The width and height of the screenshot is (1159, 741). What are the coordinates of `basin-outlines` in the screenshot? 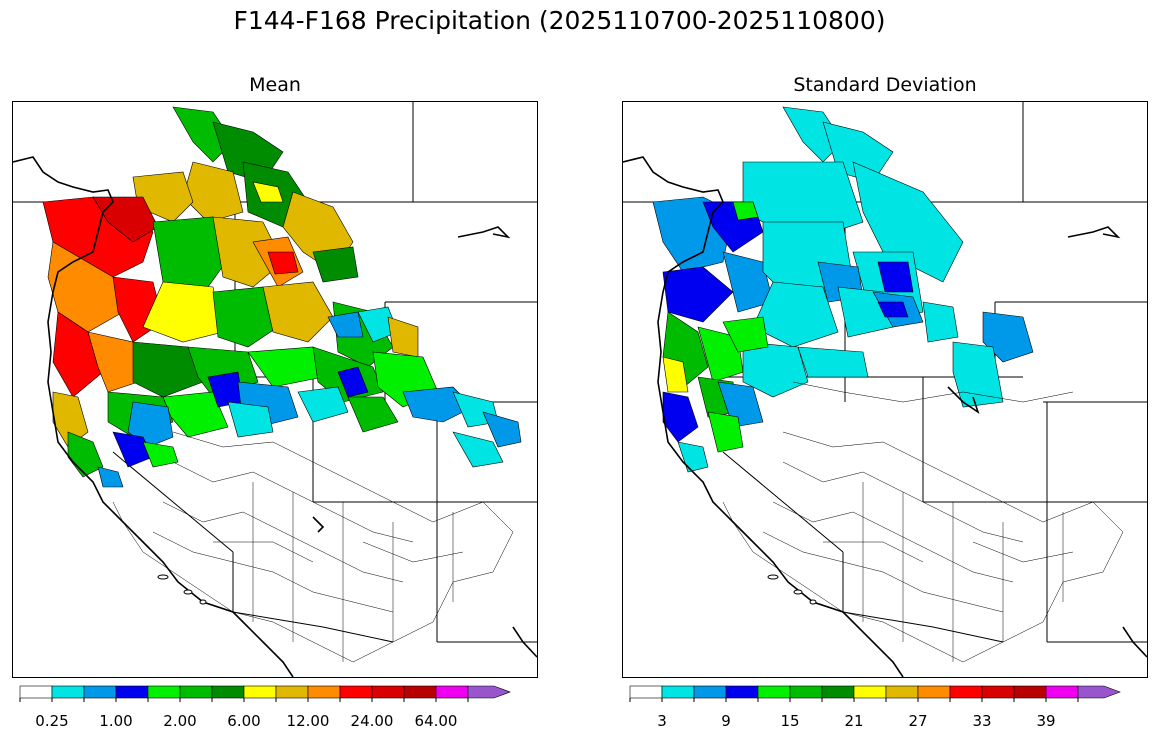 It's located at (313, 547).